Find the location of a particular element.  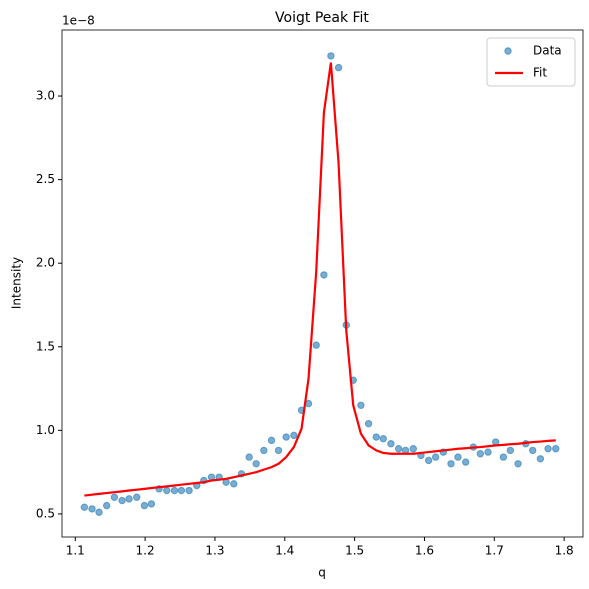

legend-label: Data is located at coordinates (547, 51).